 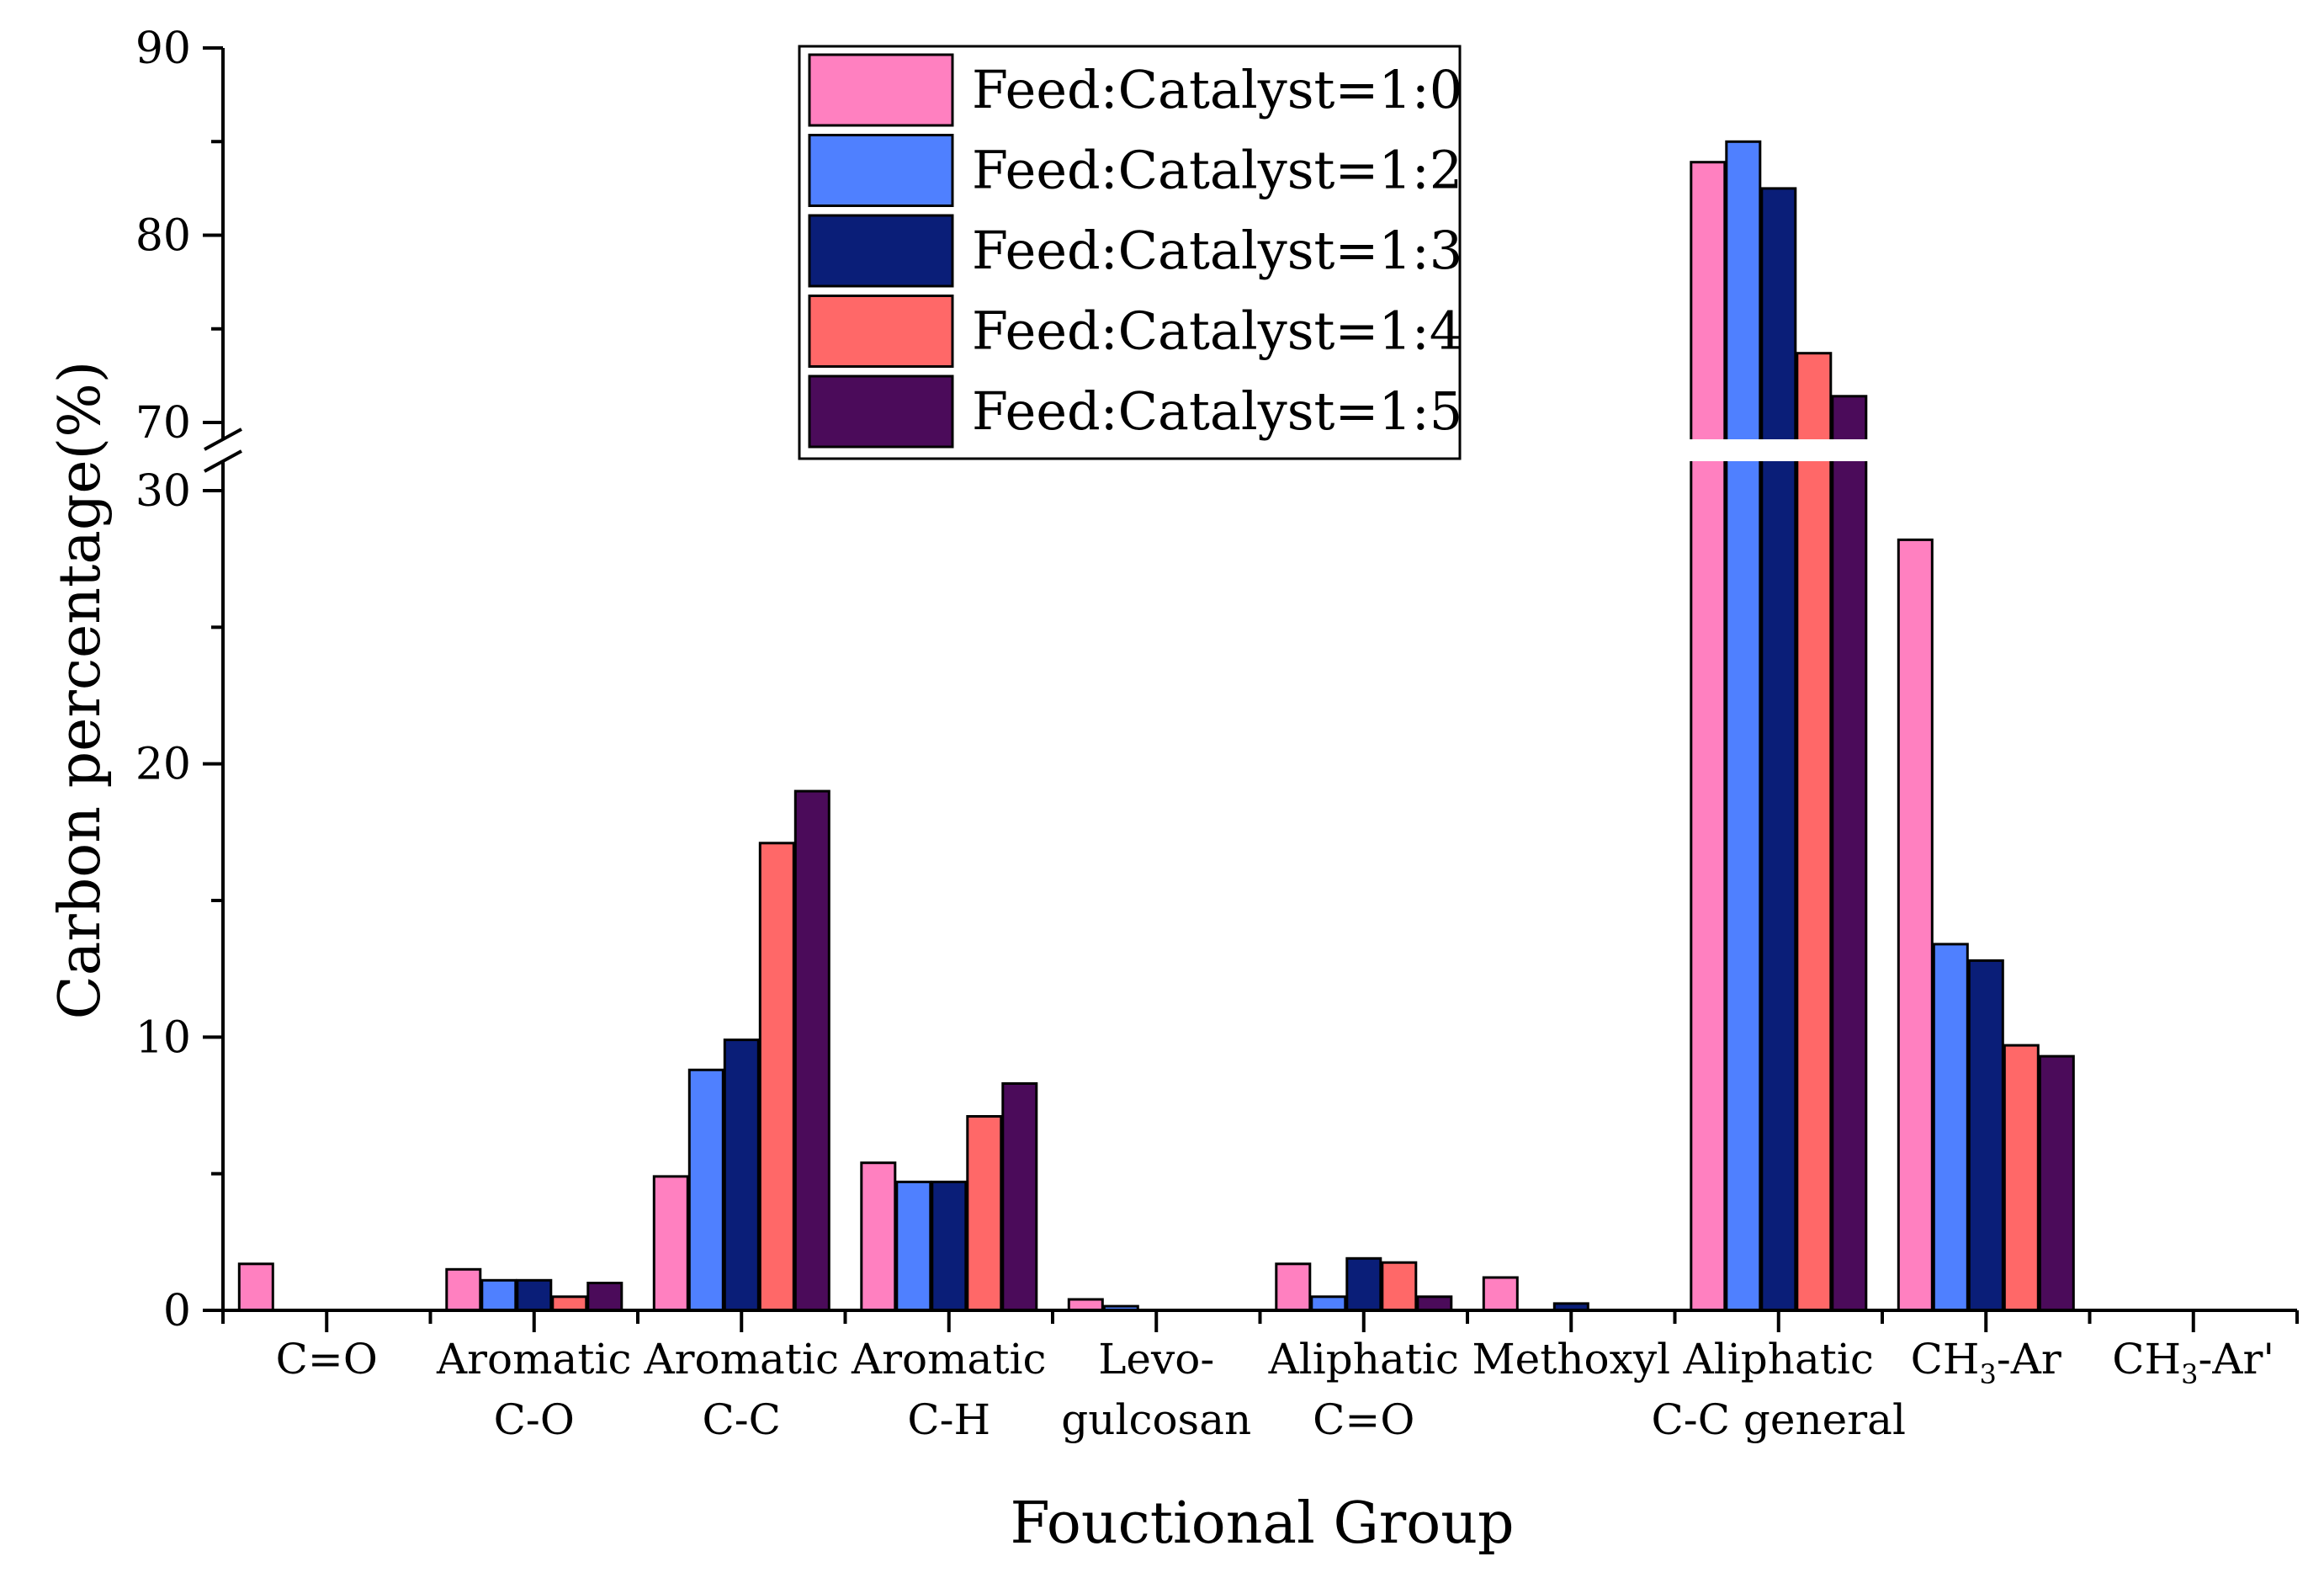 What do you see at coordinates (163, 49) in the screenshot?
I see `y-tick-label: 90` at bounding box center [163, 49].